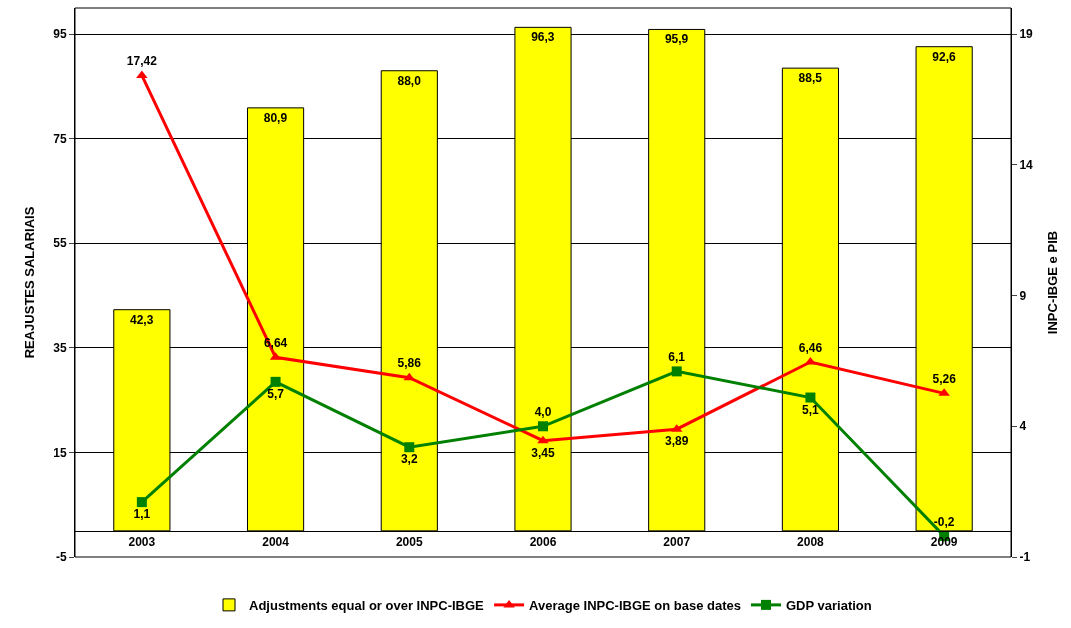 This screenshot has height=628, width=1071. What do you see at coordinates (677, 441) in the screenshot?
I see `data-label: 3,89` at bounding box center [677, 441].